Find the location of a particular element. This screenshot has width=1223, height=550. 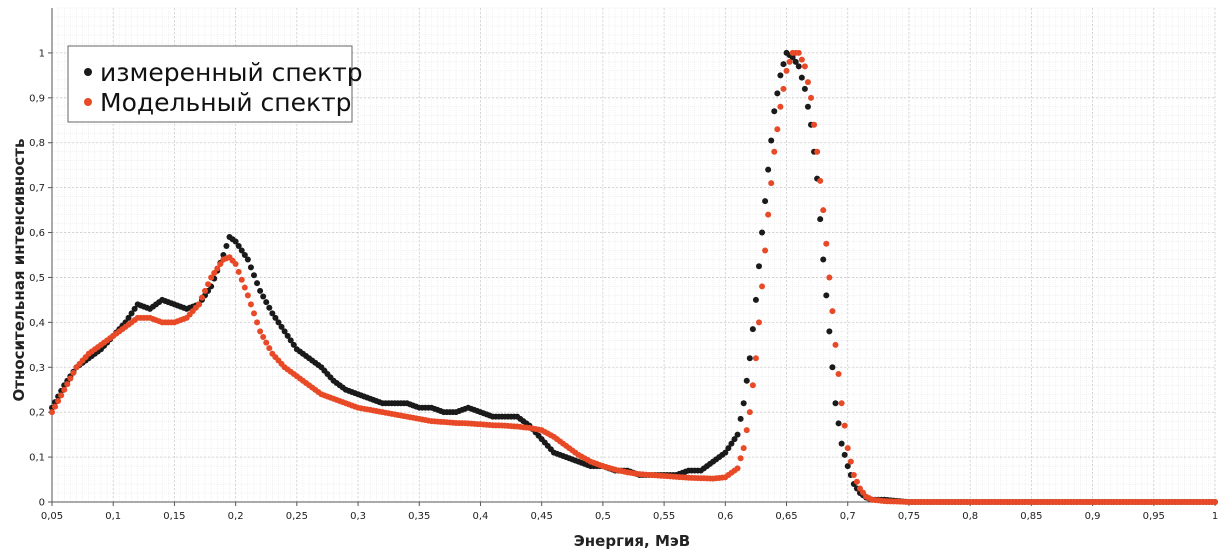

legend-box is located at coordinates (210, 84).